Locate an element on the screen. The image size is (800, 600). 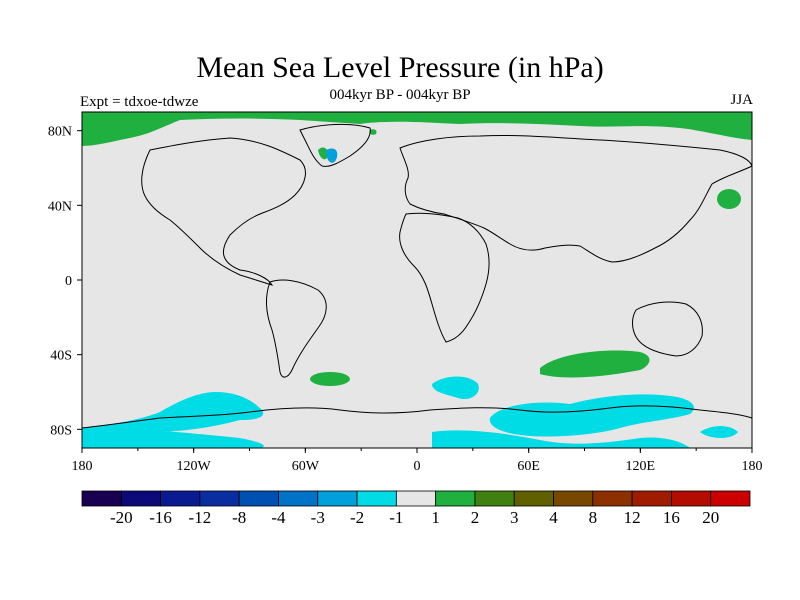
lon-tick-label: 60E is located at coordinates (528, 466).